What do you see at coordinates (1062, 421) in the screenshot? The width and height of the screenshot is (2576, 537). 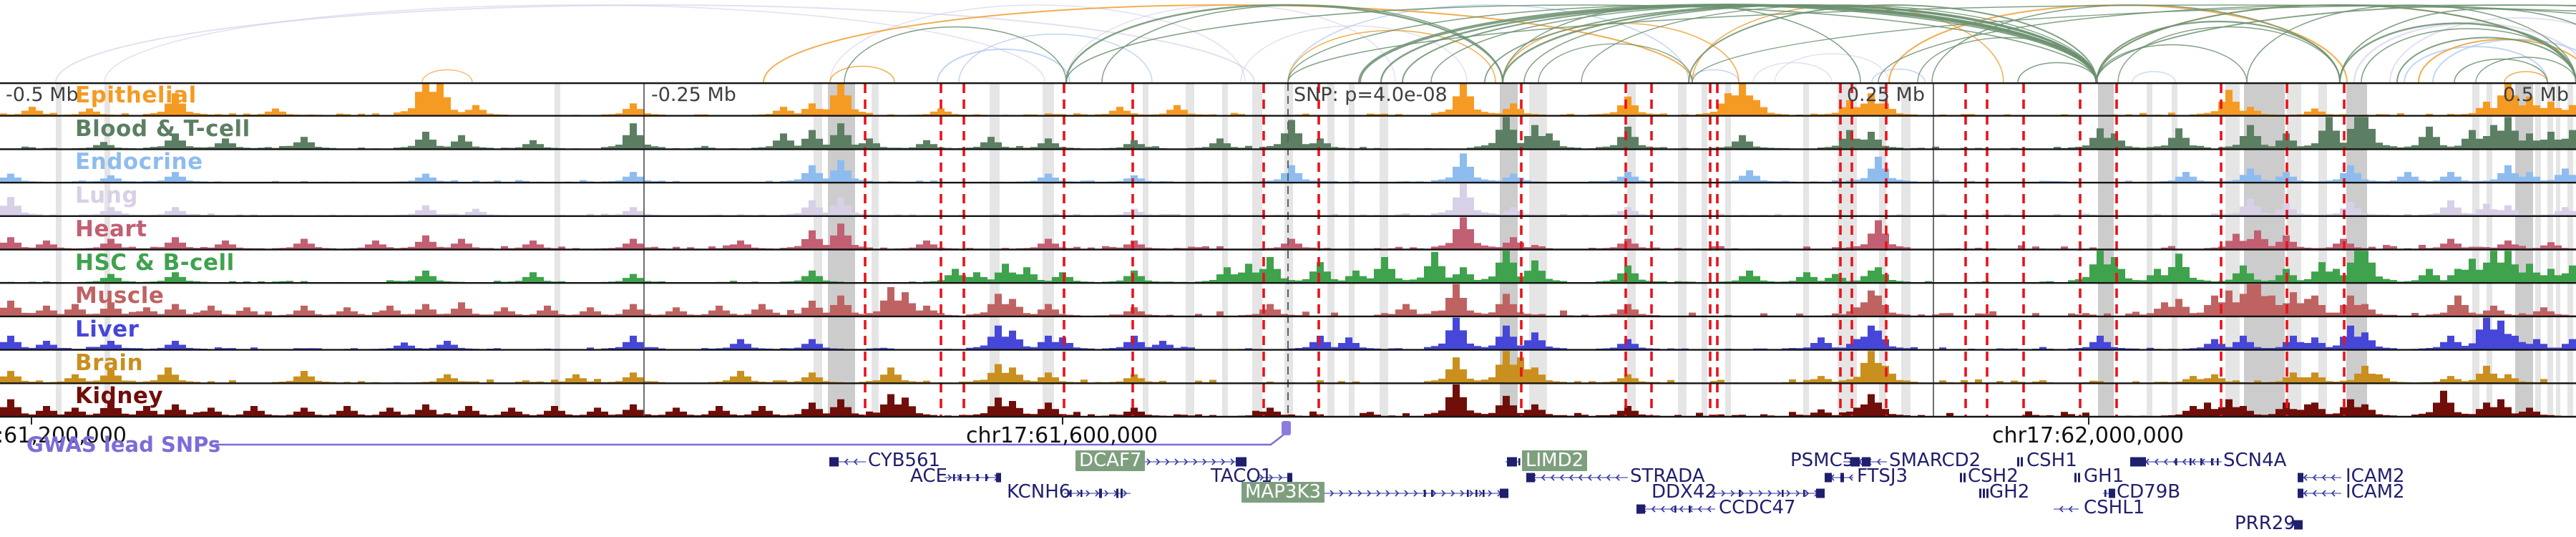 I see `coordinate-tick-center` at bounding box center [1062, 421].